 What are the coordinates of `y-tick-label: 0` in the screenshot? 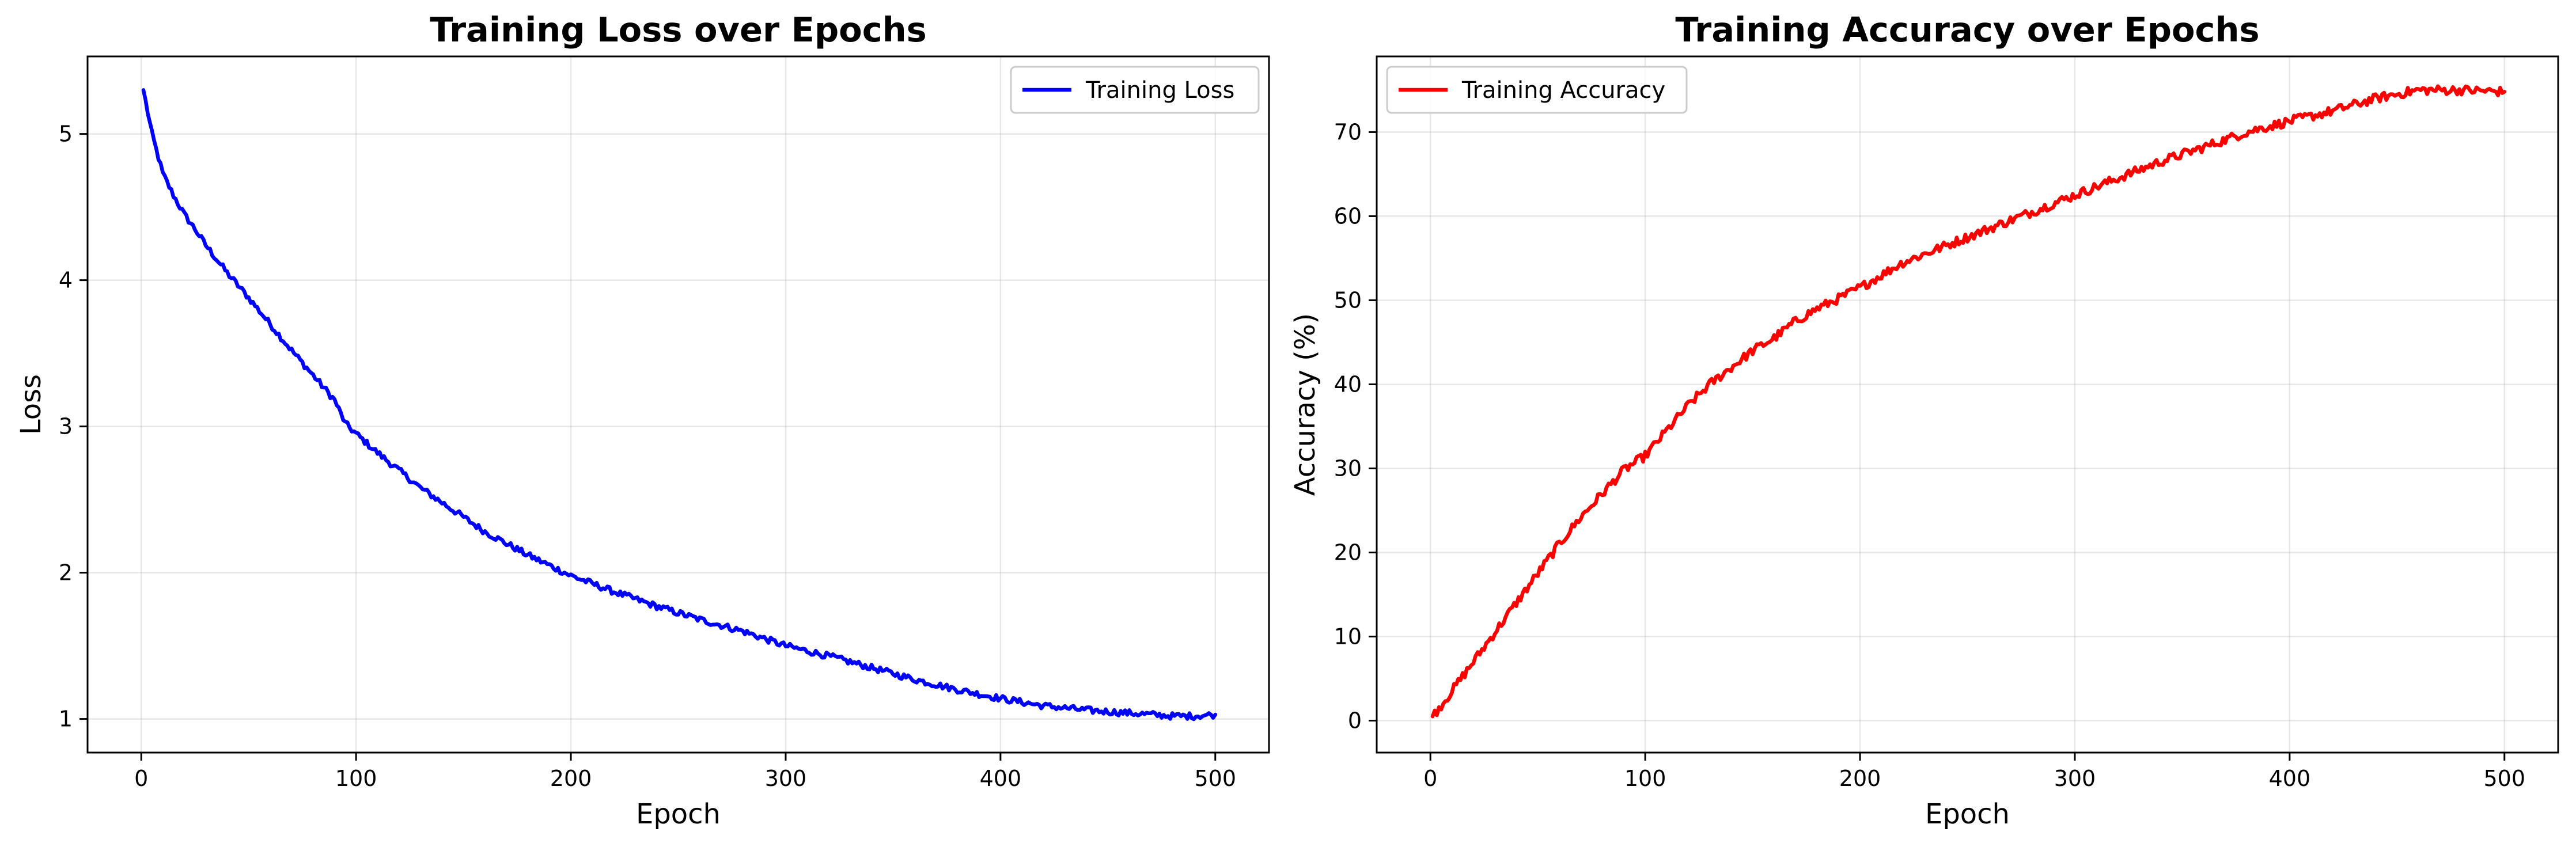 It's located at (1355, 721).